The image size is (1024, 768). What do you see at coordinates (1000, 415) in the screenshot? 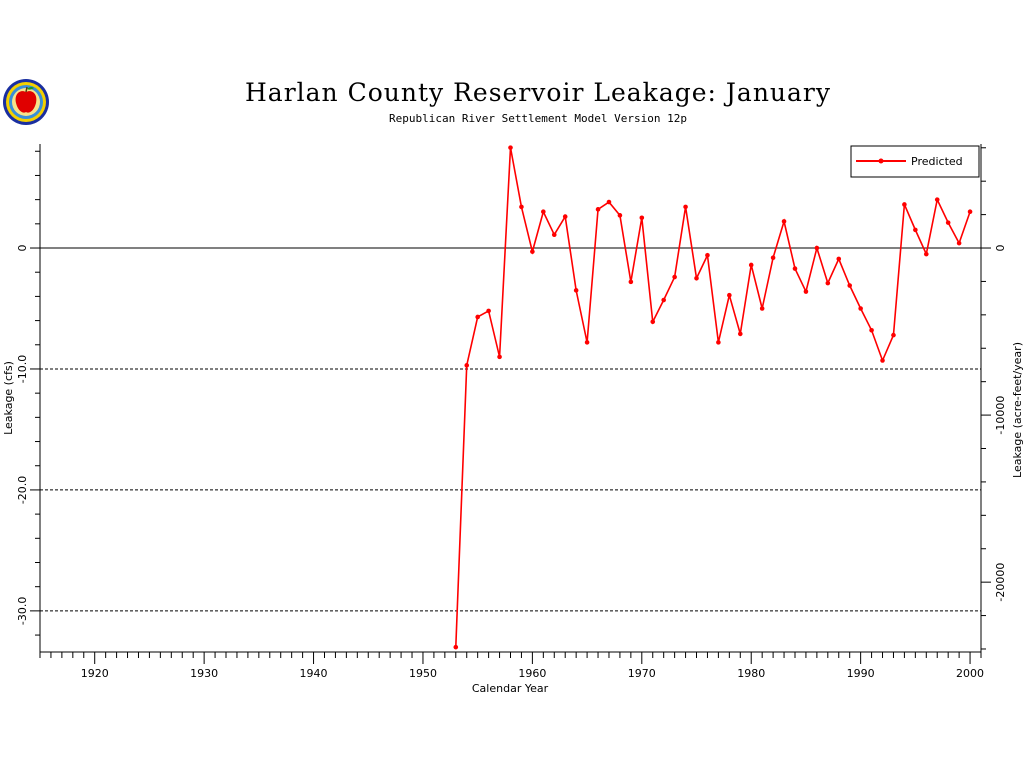
I see `y2-tick-label: -10000` at bounding box center [1000, 415].